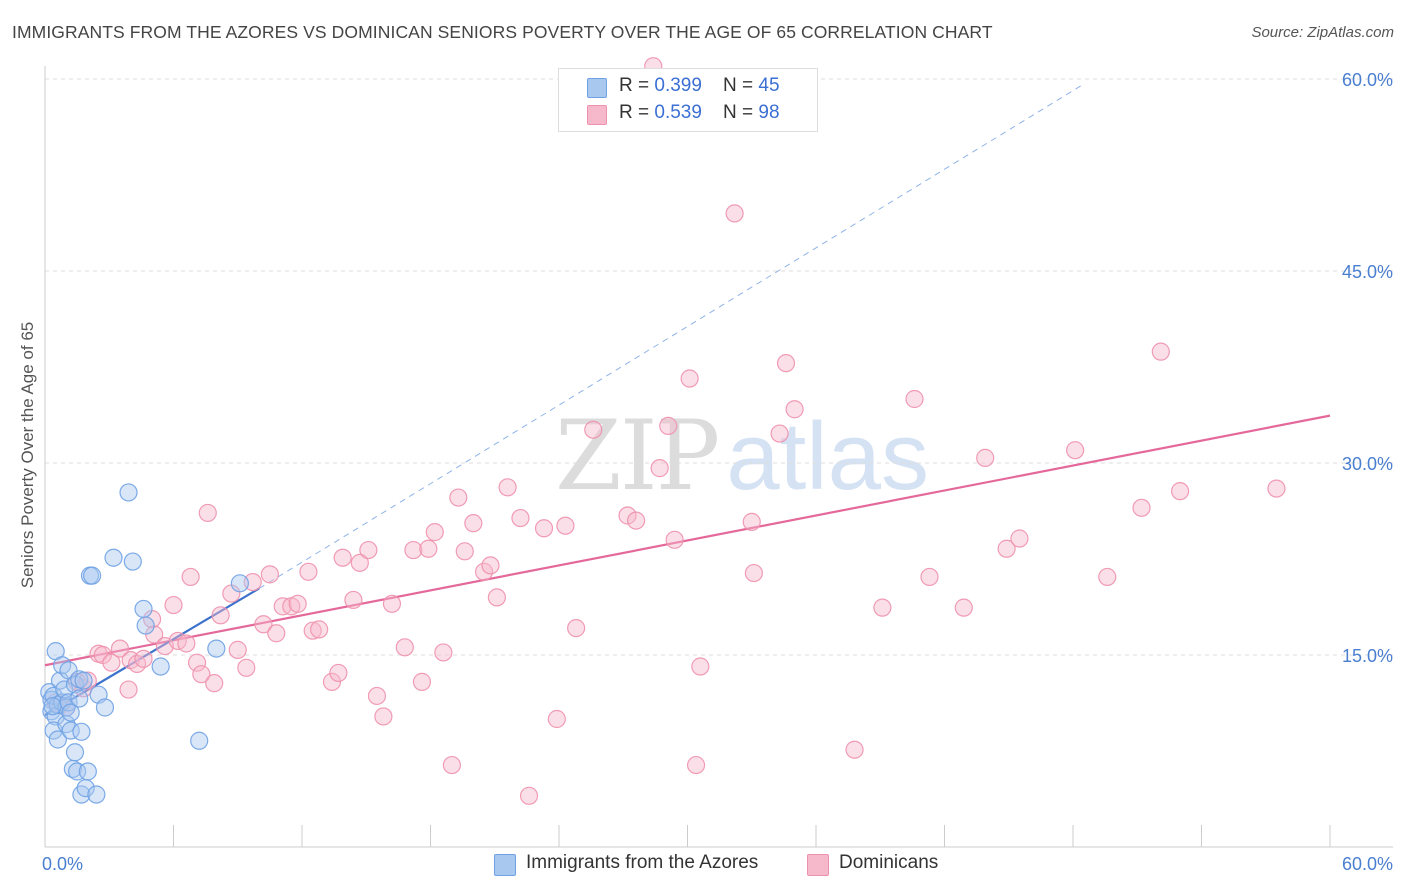 The image size is (1406, 892). What do you see at coordinates (27, 455) in the screenshot?
I see `y-axis-label: Seniors Poverty Over the Age of 65` at bounding box center [27, 455].